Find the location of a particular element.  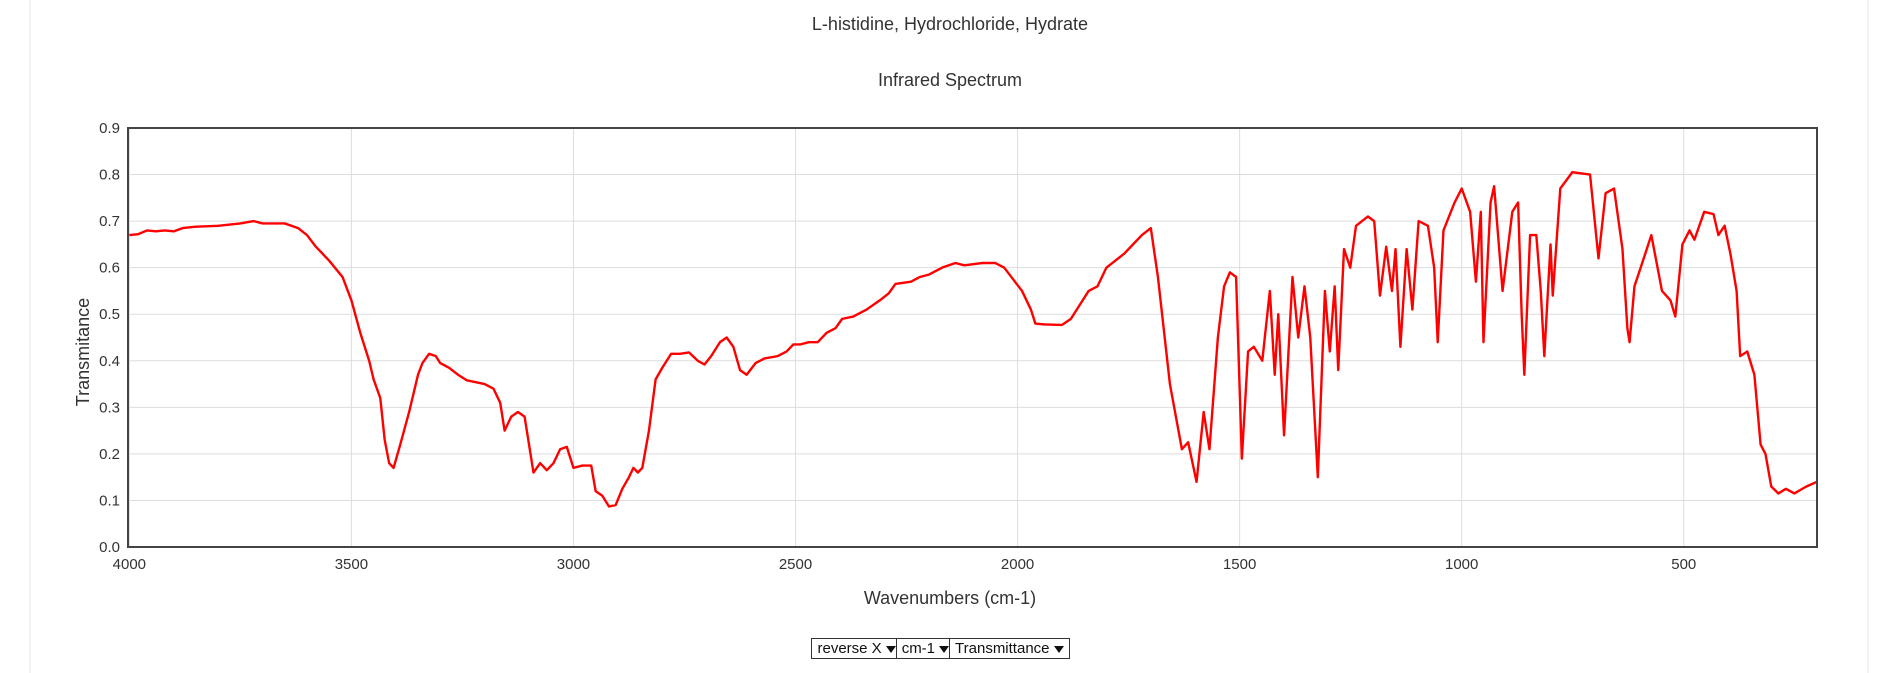

x-tick-label: 3500 is located at coordinates (351, 564).